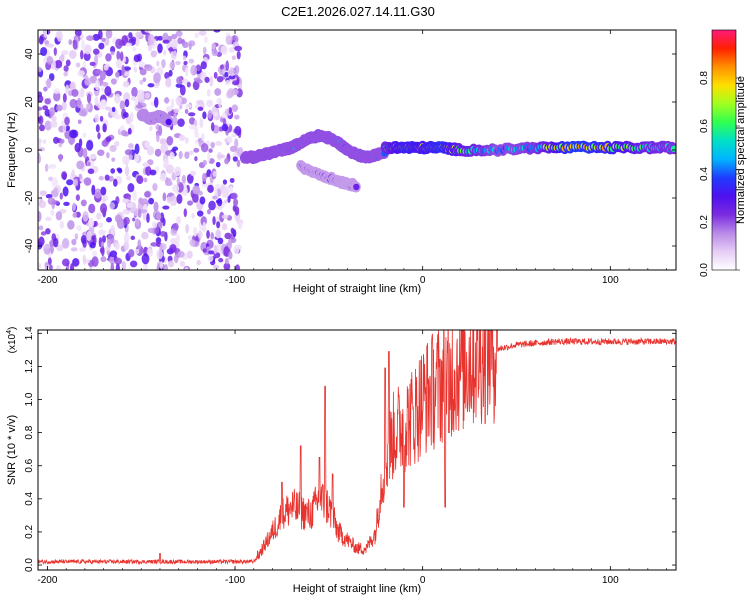 The image size is (750, 600). I want to click on snr-y-tick-label: 0.8, so click(29, 432).